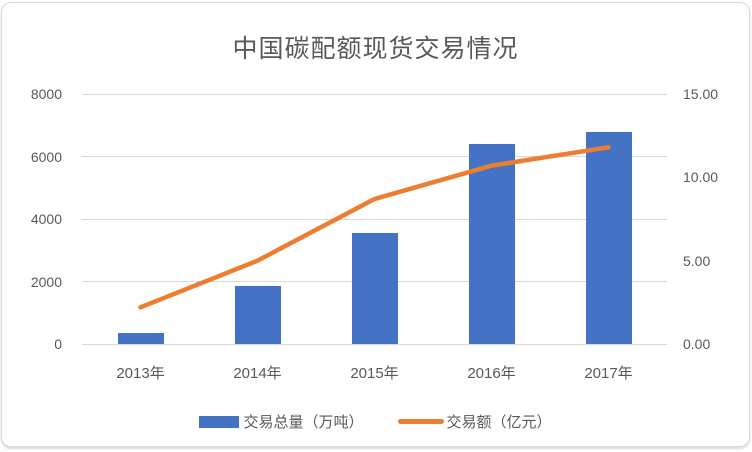 The width and height of the screenshot is (752, 452). Describe the element at coordinates (303, 422) in the screenshot. I see `bar-series-label: 交易总量（万吨）` at that location.